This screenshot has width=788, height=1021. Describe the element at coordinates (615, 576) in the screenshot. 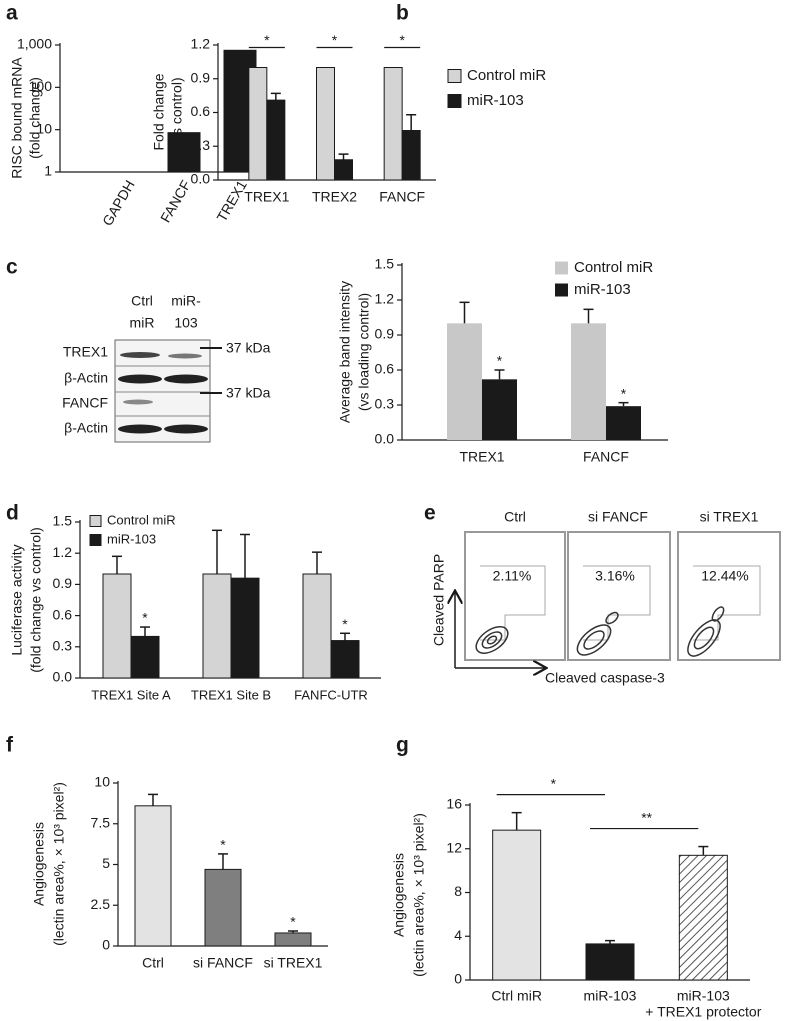

I see `gate-percent: 3.16%` at that location.